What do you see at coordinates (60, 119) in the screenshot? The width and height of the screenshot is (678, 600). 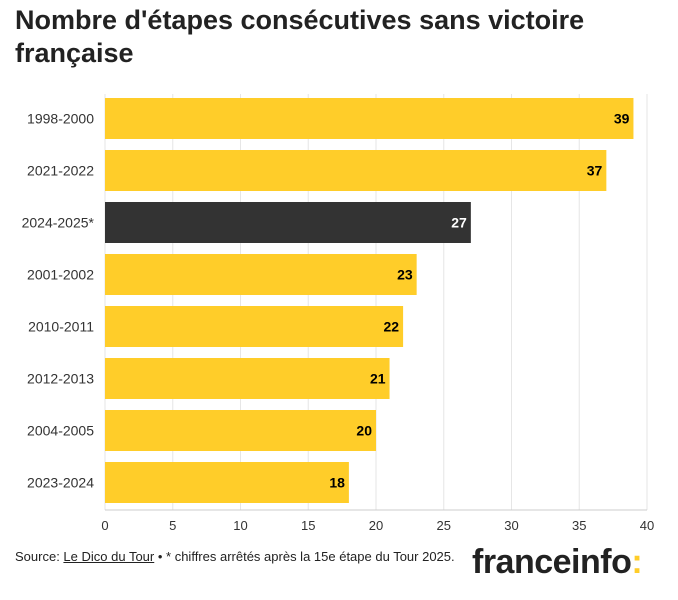 I see `category-label: 1998-2000` at bounding box center [60, 119].